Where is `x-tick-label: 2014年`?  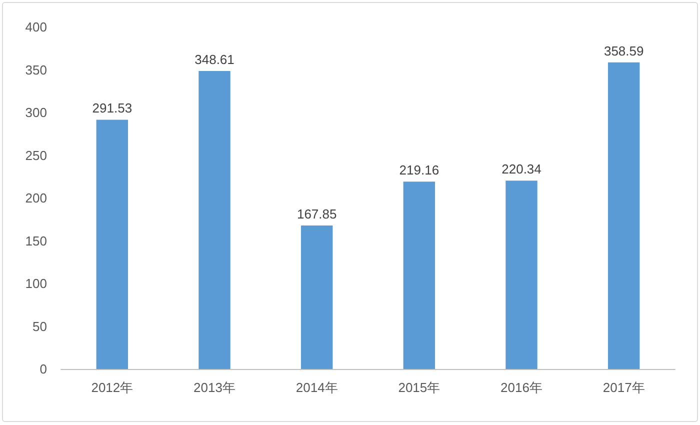 x-tick-label: 2014年 is located at coordinates (317, 387).